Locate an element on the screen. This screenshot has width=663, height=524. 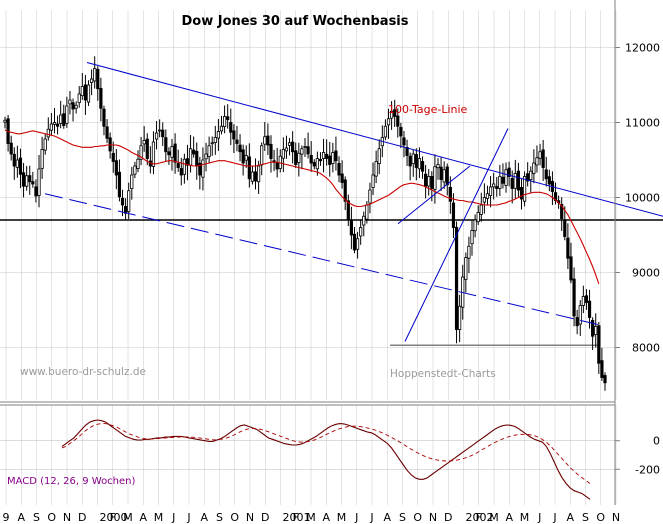
x-tick-label: F is located at coordinates (296, 517).